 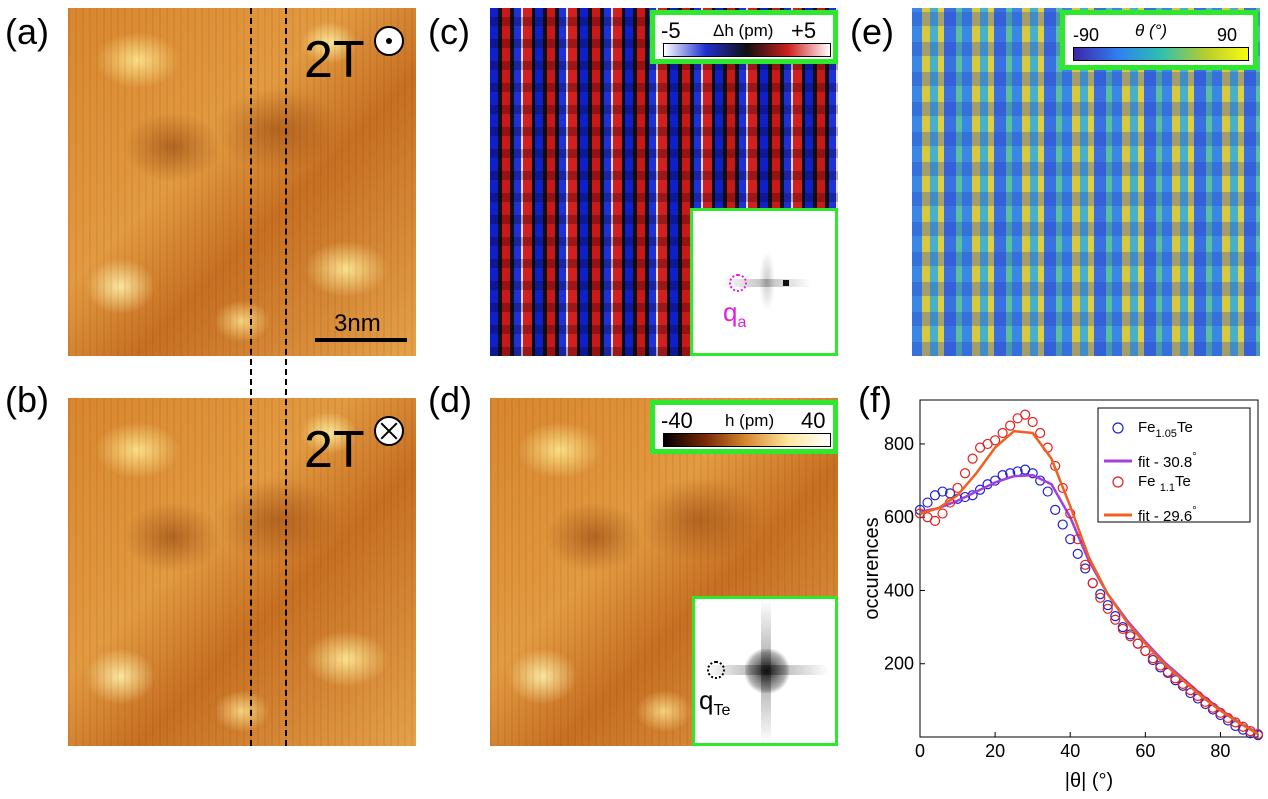 What do you see at coordinates (1151, 30) in the screenshot?
I see `colorbar-e-title: θ (°)` at bounding box center [1151, 30].